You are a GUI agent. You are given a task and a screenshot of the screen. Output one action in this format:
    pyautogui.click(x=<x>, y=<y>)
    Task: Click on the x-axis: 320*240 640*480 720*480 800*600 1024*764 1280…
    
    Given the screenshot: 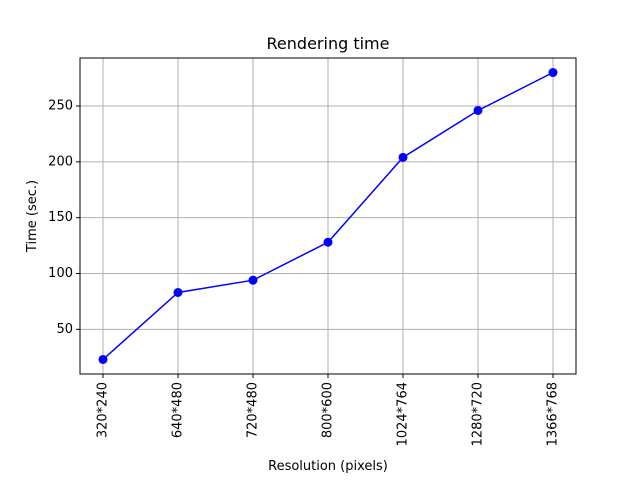 What is the action you would take?
    pyautogui.click(x=328, y=410)
    